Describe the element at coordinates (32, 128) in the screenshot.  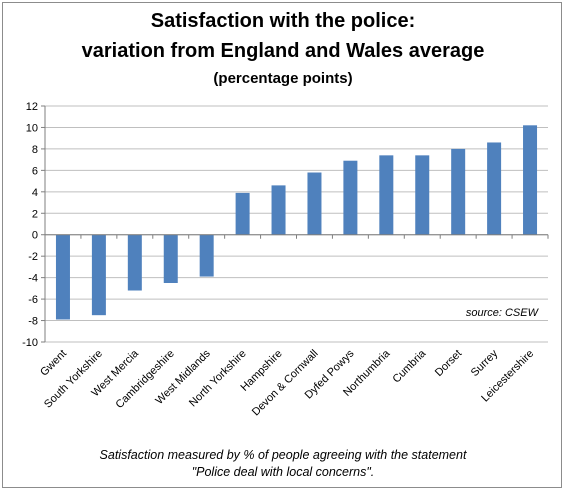
I see `y-tick-label: 10` at that location.